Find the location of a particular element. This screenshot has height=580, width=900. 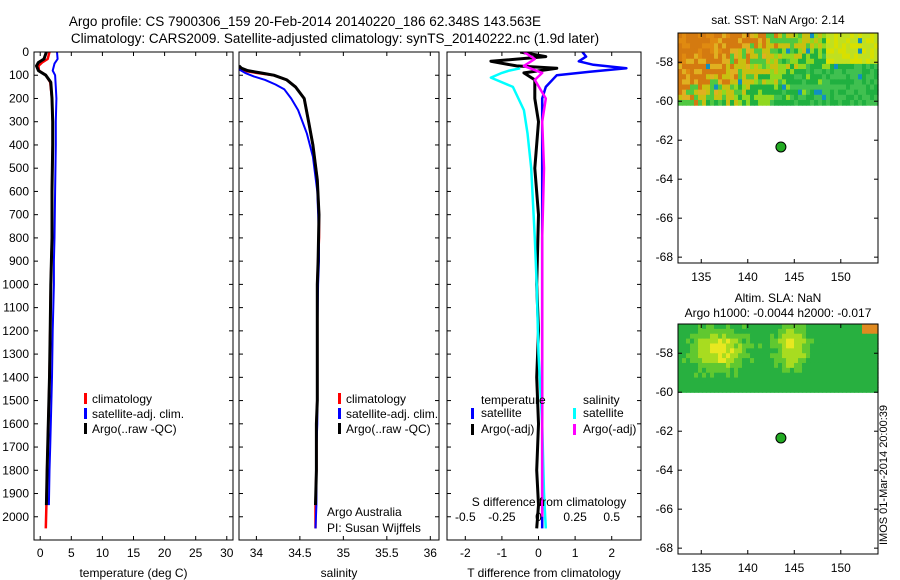

y-tick-label: 1200 is located at coordinates (15, 331).